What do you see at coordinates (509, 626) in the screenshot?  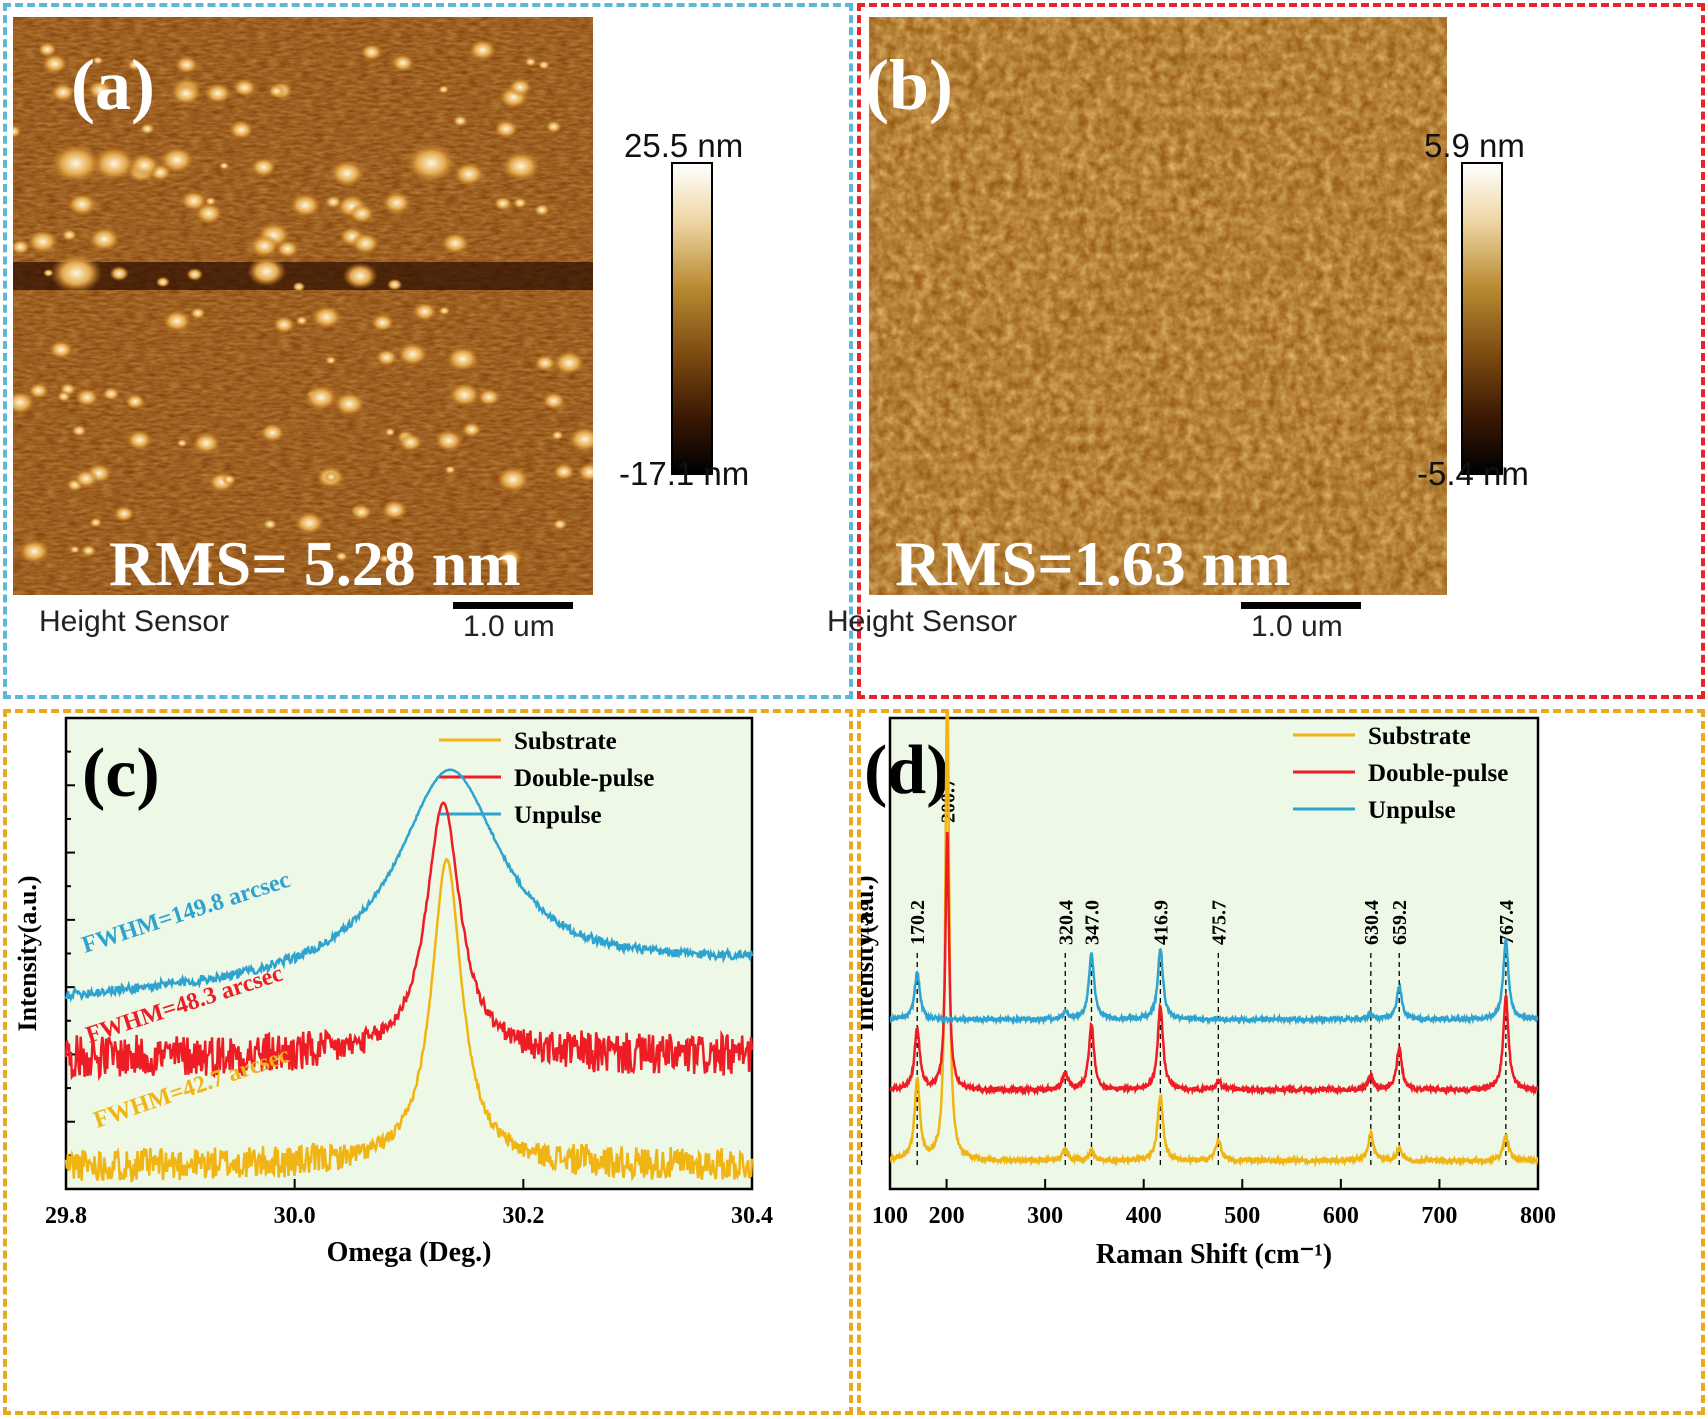 I see `scale-label-a: 1.0 um` at bounding box center [509, 626].